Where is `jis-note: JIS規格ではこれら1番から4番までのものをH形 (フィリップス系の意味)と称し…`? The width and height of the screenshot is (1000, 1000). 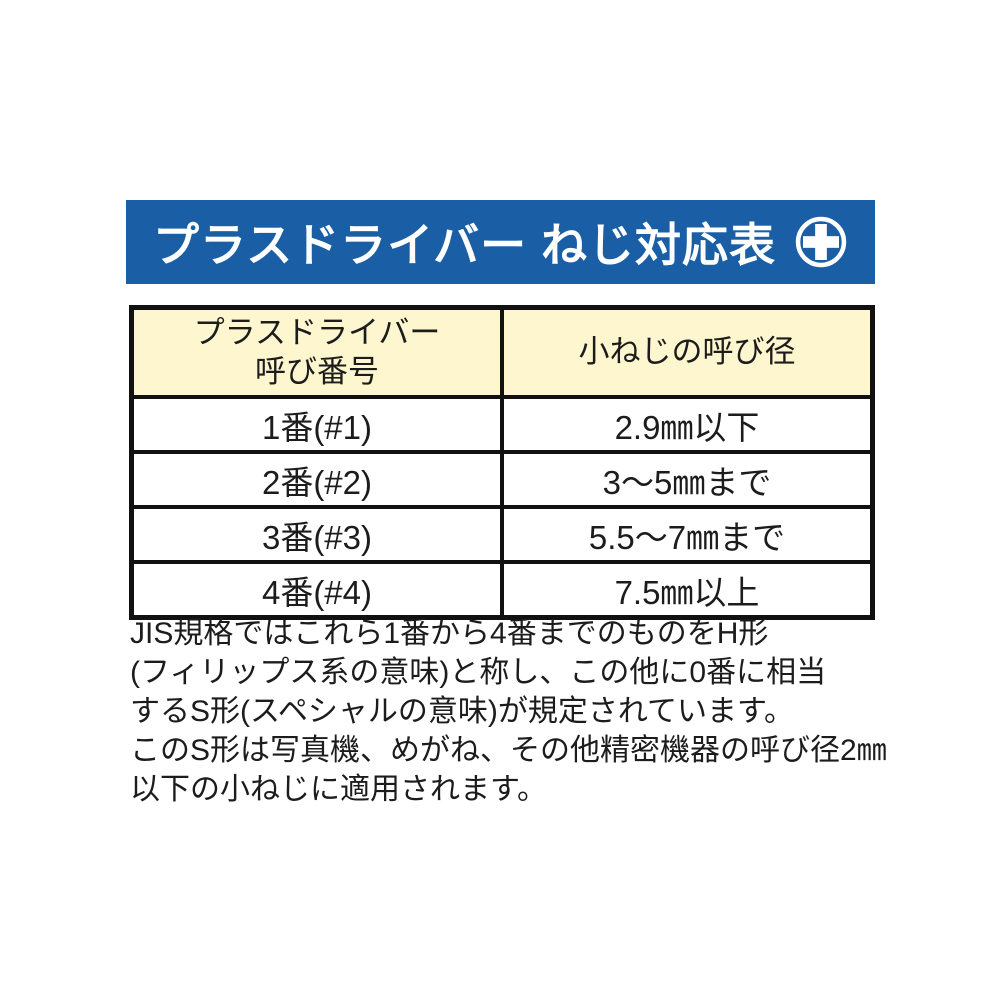 jis-note: JIS規格ではこれら1番から4番までのものをH形 (フィリップス系の意味)と称し… is located at coordinates (510, 711).